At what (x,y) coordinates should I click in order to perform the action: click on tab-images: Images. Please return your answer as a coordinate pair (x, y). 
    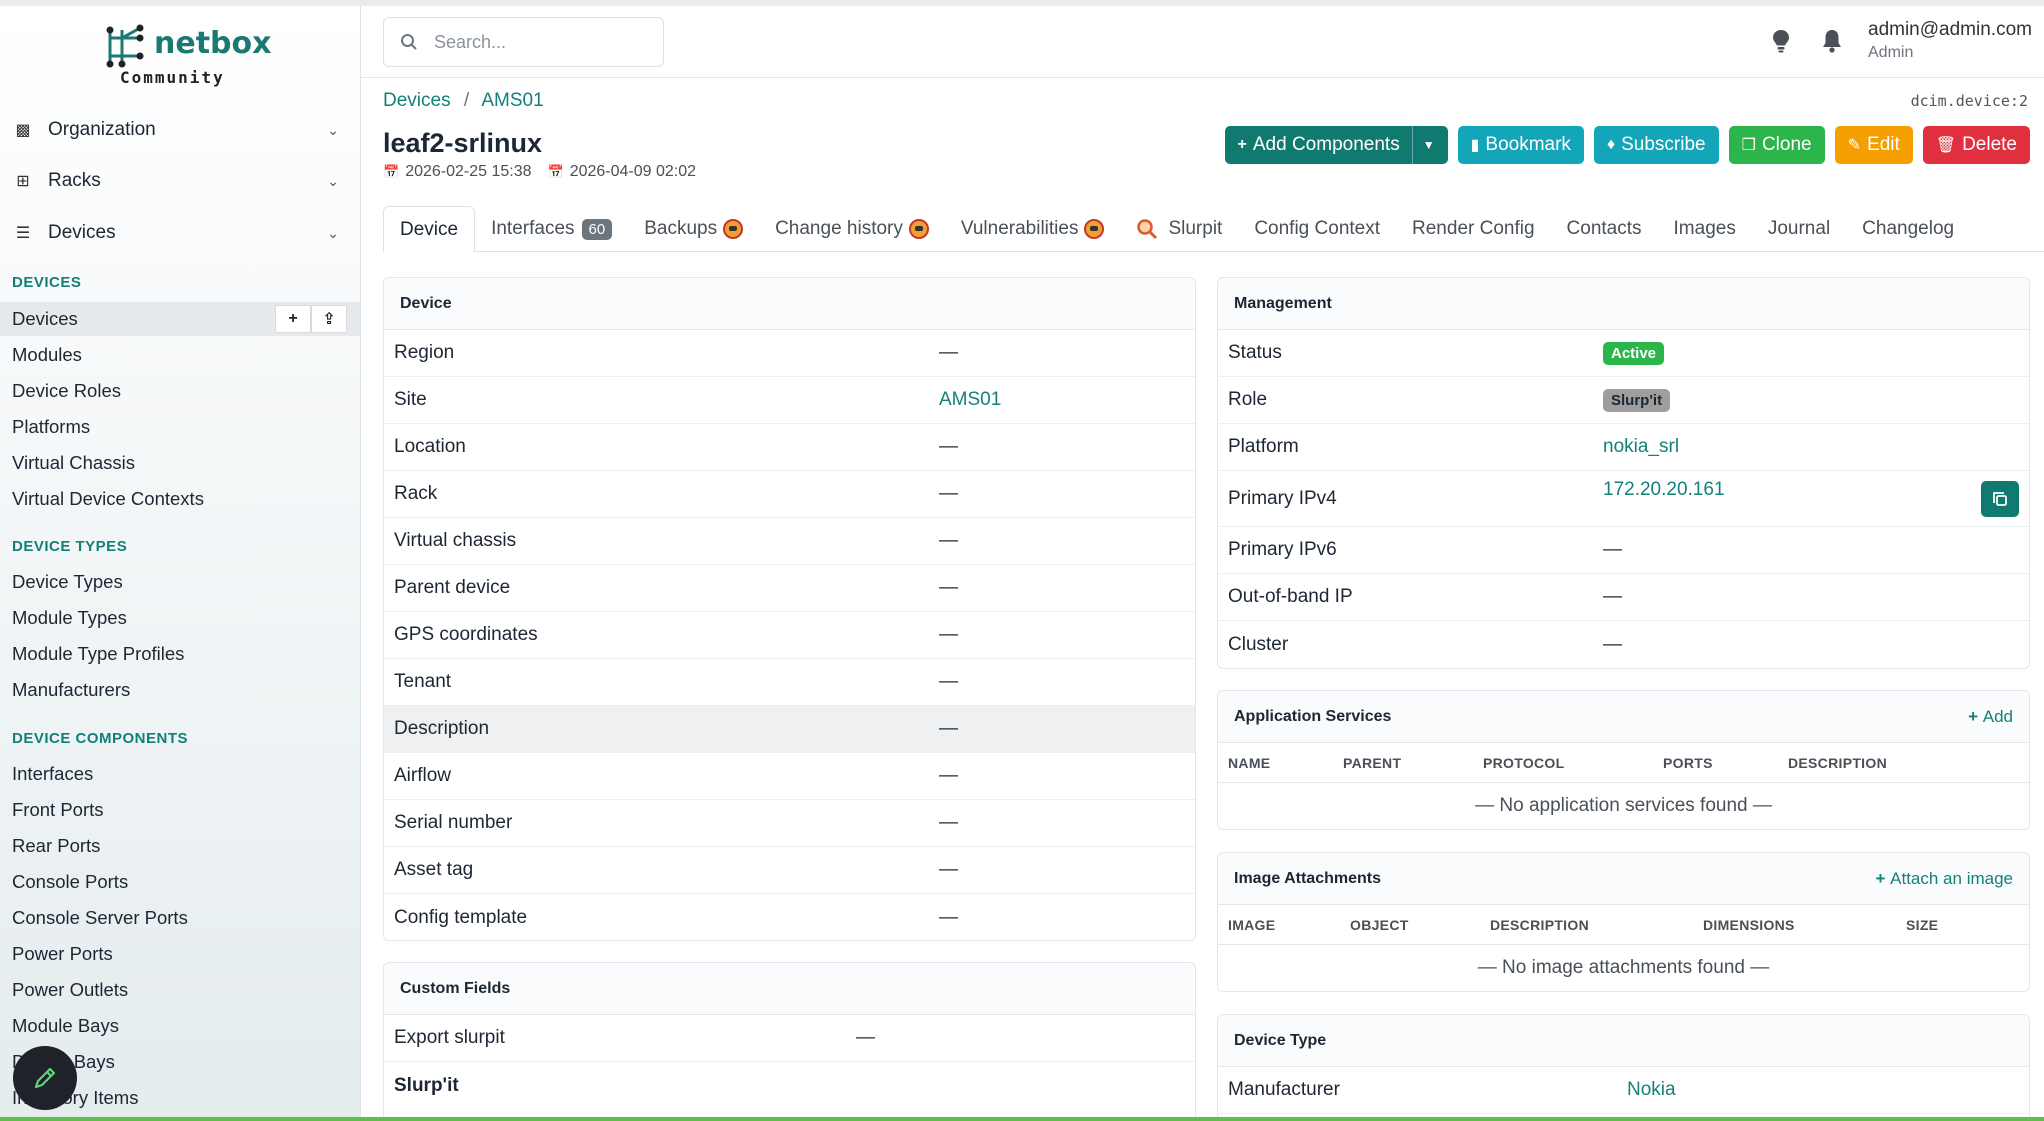
    Looking at the image, I should click on (1705, 229).